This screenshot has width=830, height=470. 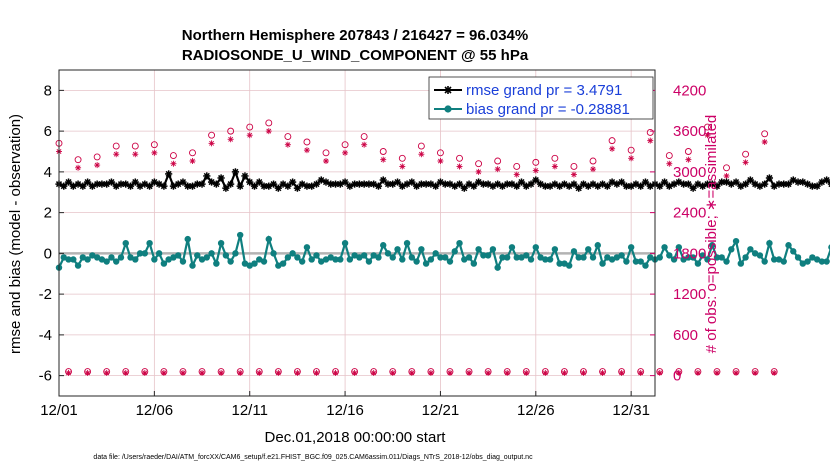 What do you see at coordinates (250, 410) in the screenshot?
I see `x-tick-label: 12/11` at bounding box center [250, 410].